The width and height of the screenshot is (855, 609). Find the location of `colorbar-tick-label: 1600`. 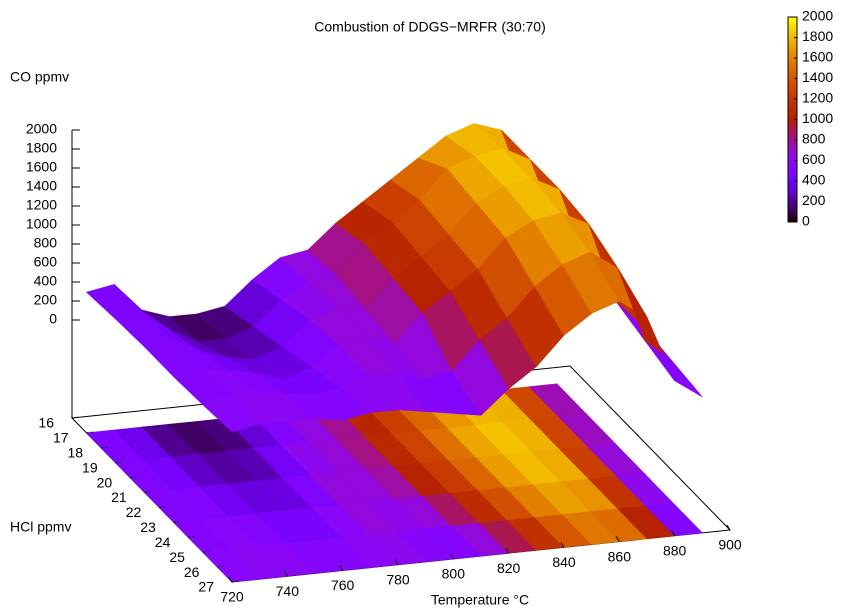

colorbar-tick-label: 1600 is located at coordinates (817, 57).